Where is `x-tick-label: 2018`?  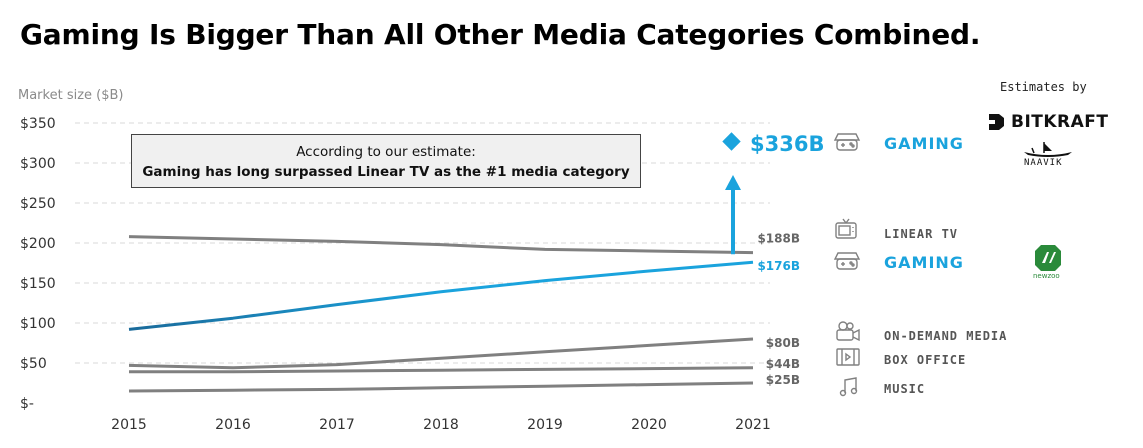
x-tick-label: 2018 is located at coordinates (441, 425).